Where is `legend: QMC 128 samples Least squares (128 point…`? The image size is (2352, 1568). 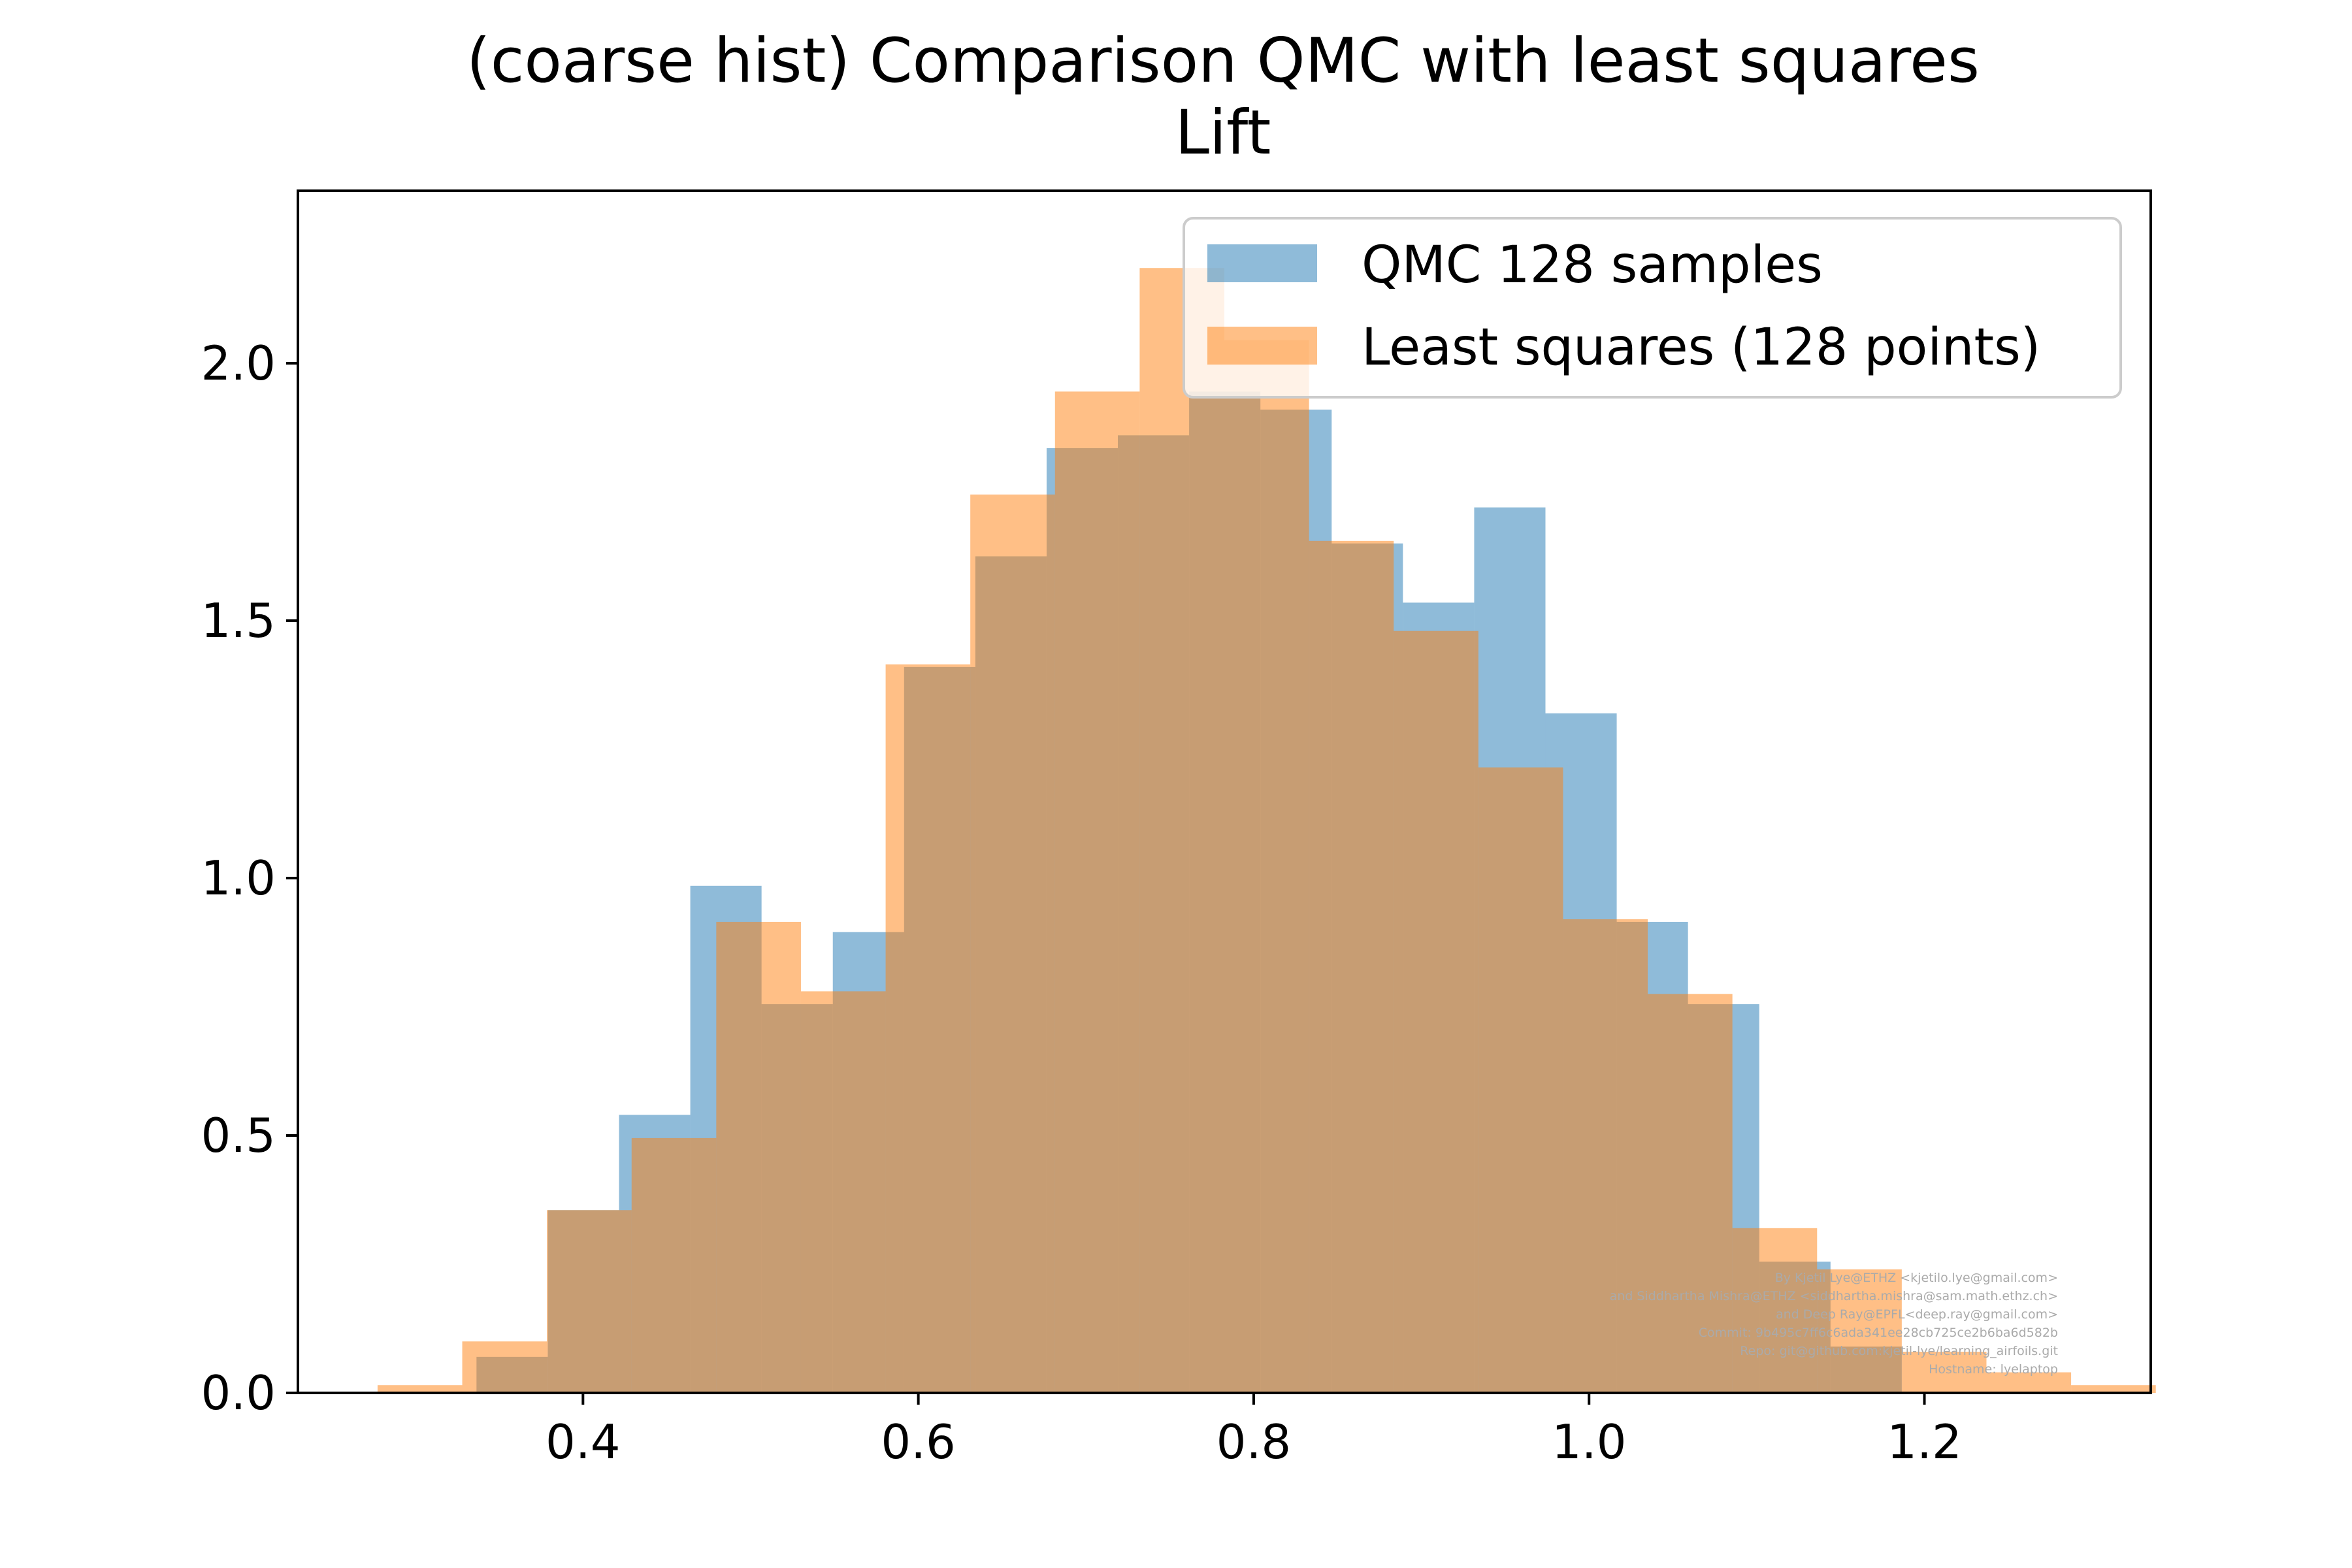 legend: QMC 128 samples Least squares (128 point… is located at coordinates (1652, 308).